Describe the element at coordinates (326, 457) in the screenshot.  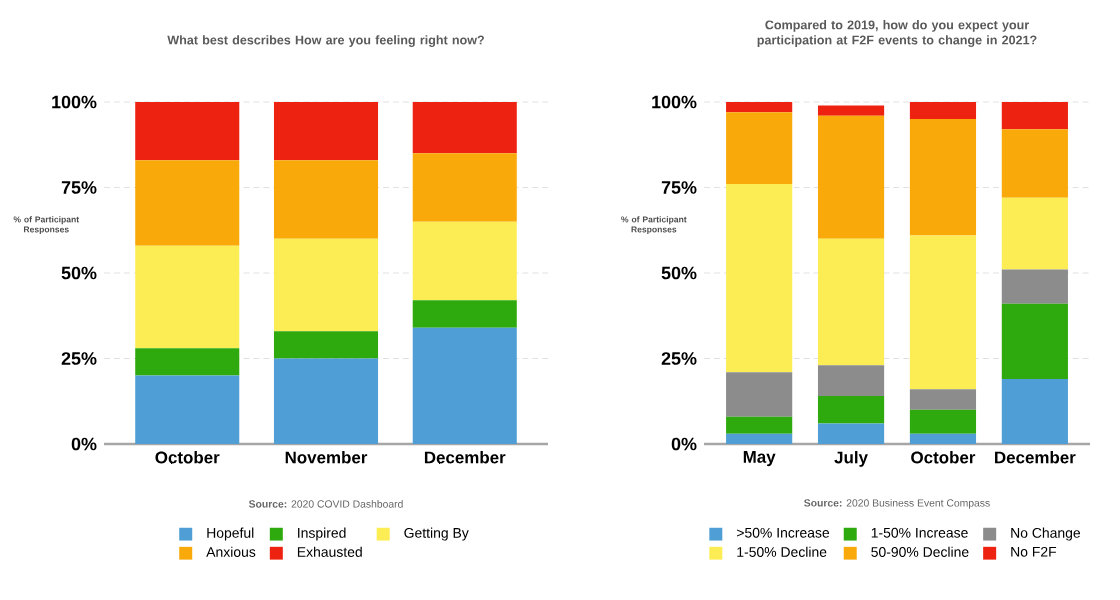
I see `x-tick-label: November` at that location.